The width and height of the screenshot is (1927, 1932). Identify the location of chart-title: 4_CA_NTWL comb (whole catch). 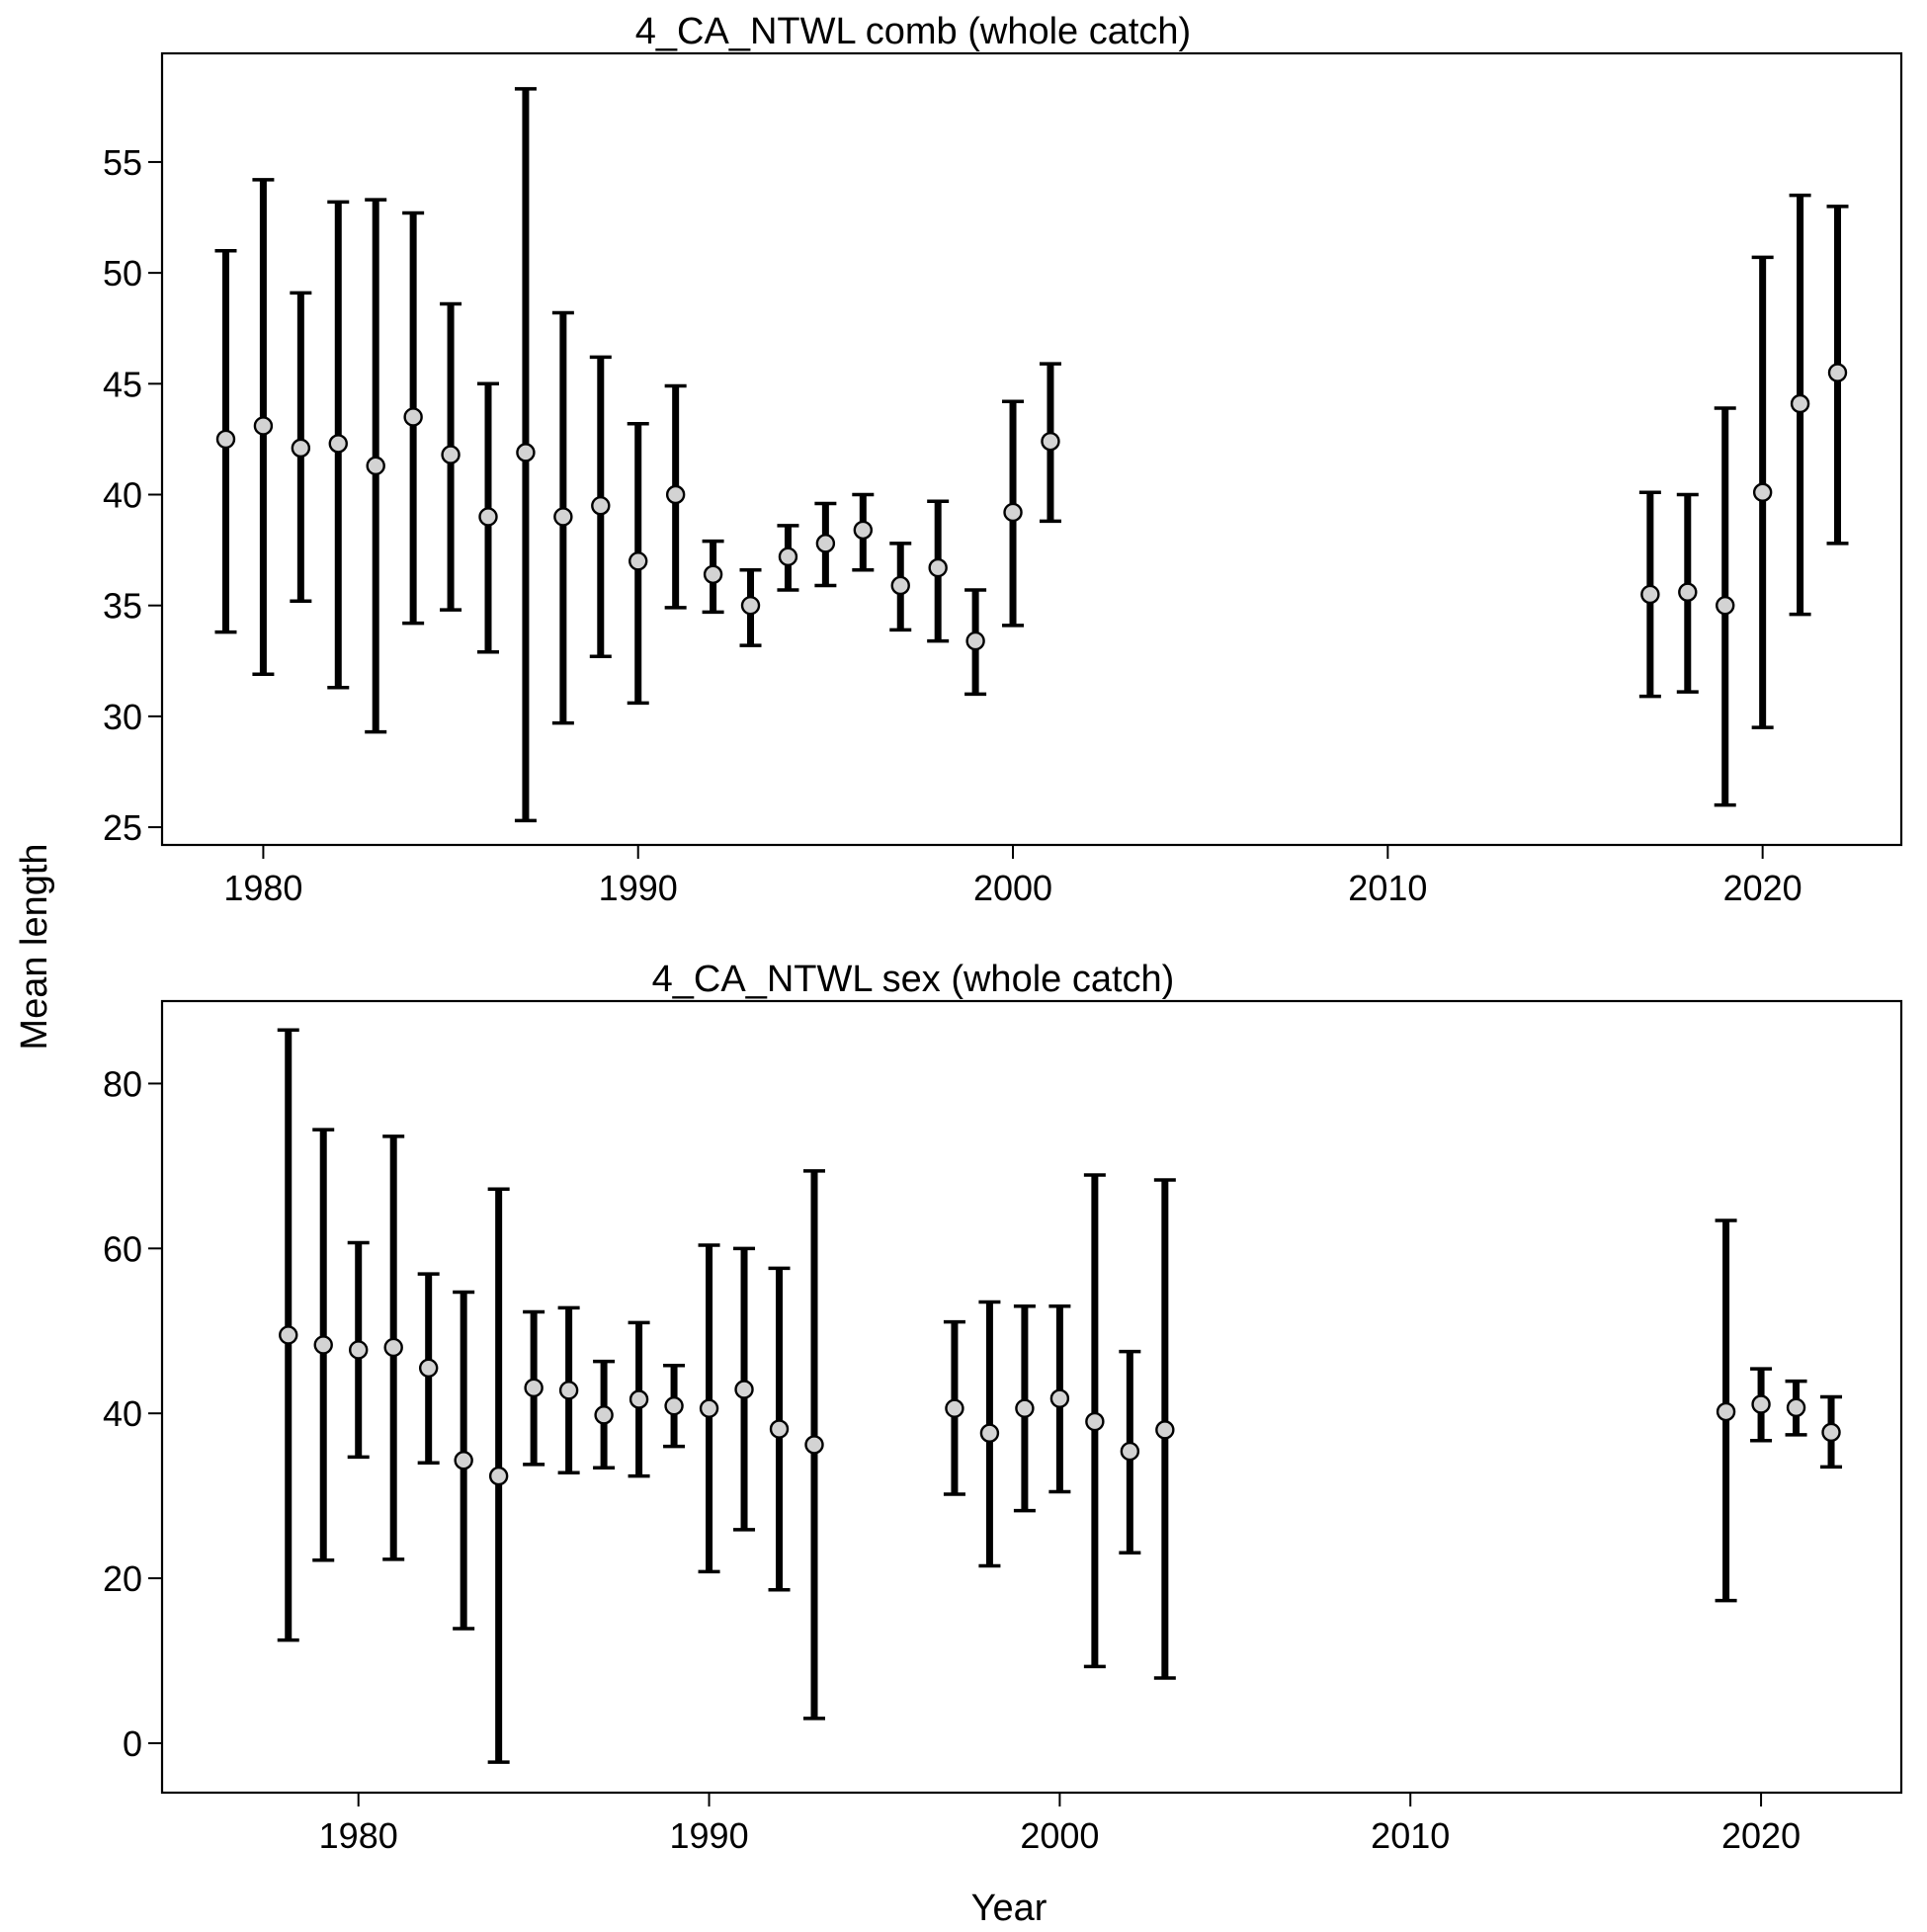
(913, 31).